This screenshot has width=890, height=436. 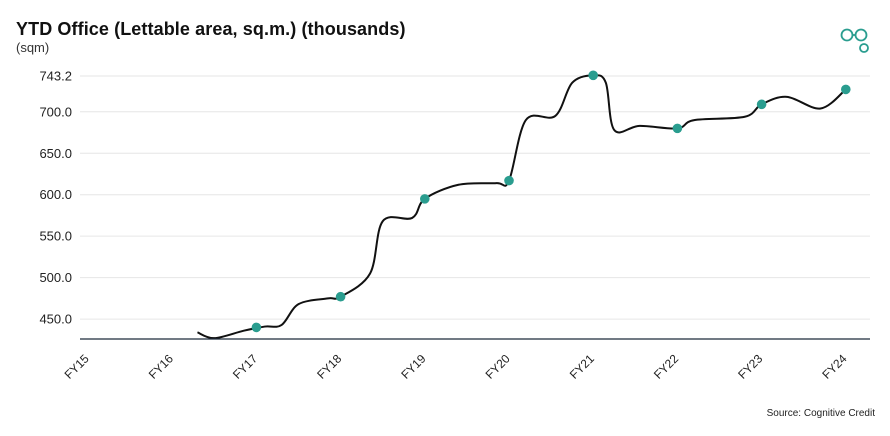 What do you see at coordinates (750, 366) in the screenshot?
I see `x-tick-label: FY23` at bounding box center [750, 366].